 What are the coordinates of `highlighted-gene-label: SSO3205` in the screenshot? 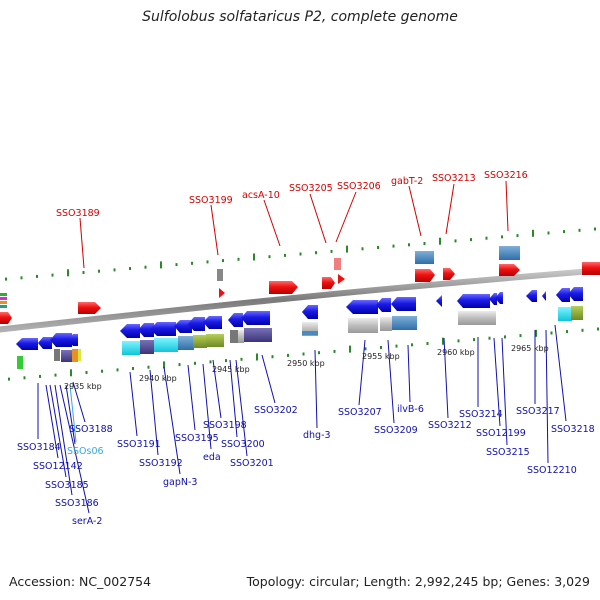 It's located at (311, 188).